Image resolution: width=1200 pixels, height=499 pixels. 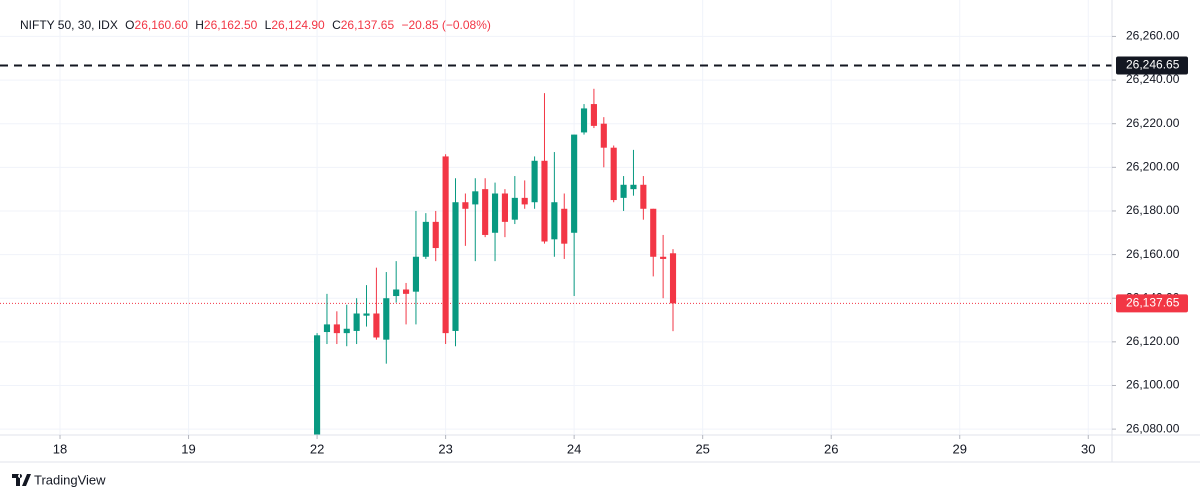 What do you see at coordinates (1153, 385) in the screenshot?
I see `y-tick-label: 26,100.00` at bounding box center [1153, 385].